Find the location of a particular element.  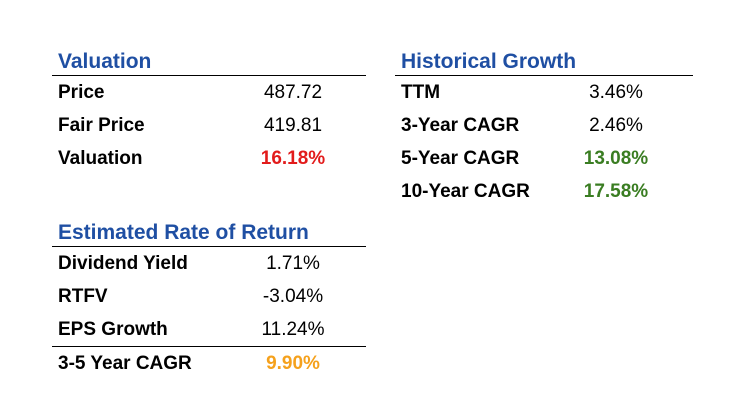

row-value: 13.08% is located at coordinates (616, 158).